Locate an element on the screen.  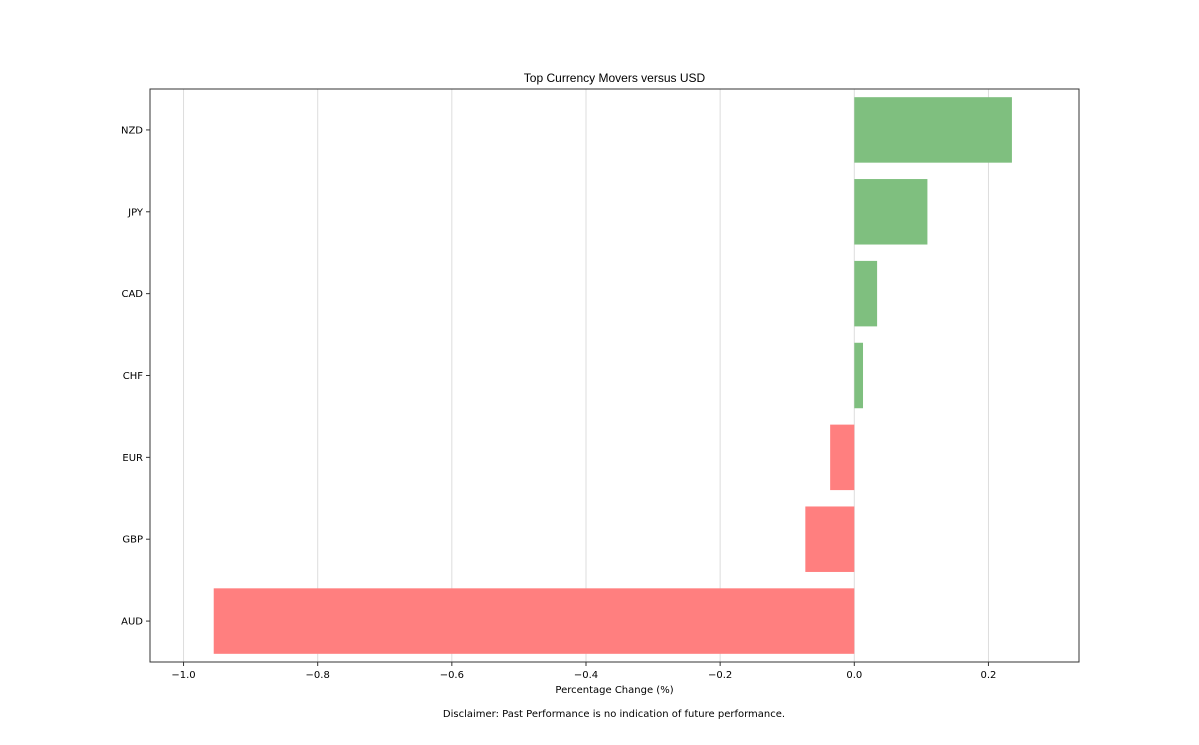
x-tick-label: 0.0 is located at coordinates (854, 675).